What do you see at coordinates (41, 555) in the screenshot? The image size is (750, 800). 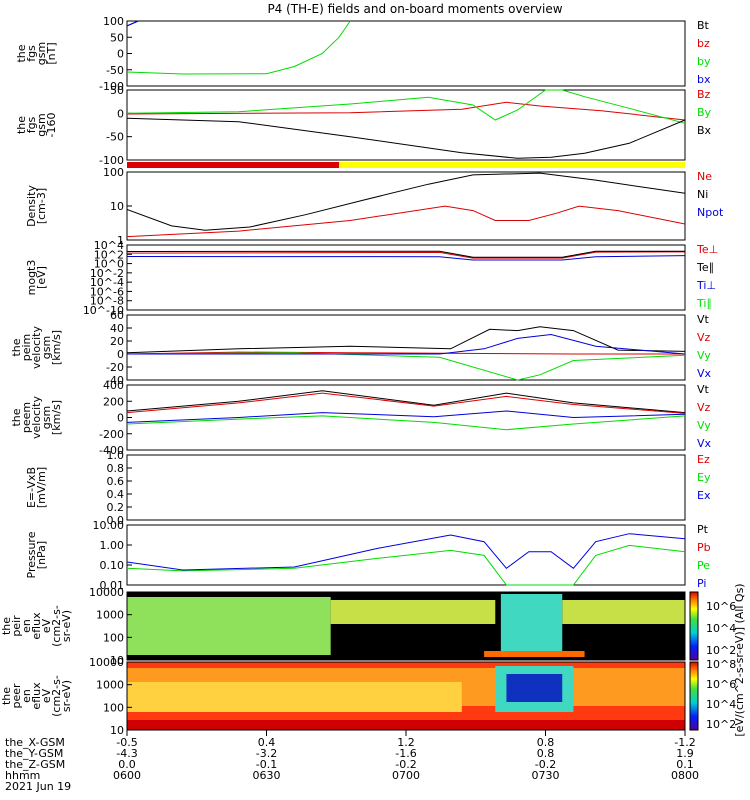 I see `ylabel-line: [nPa]` at bounding box center [41, 555].